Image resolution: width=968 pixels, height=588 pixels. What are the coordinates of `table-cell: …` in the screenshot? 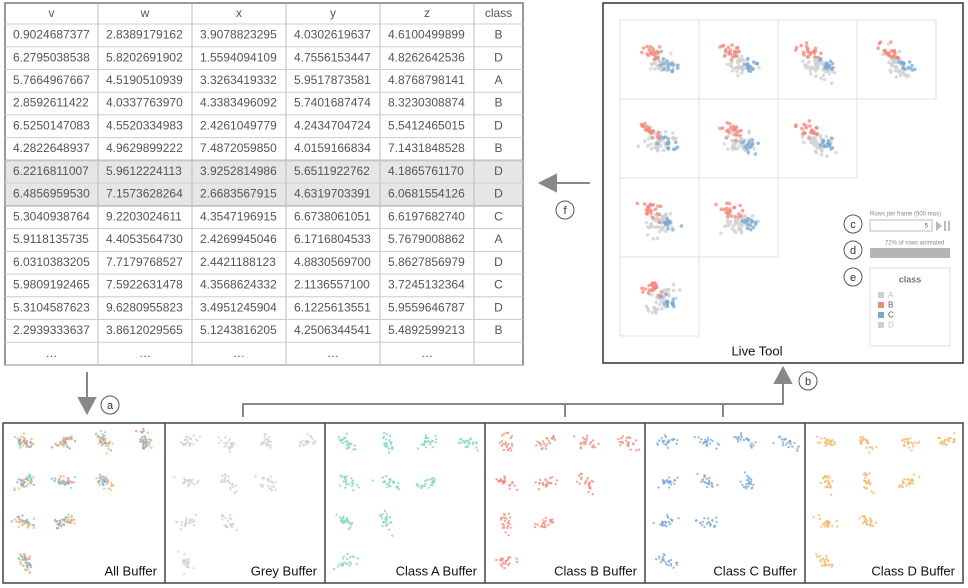 It's located at (239, 353).